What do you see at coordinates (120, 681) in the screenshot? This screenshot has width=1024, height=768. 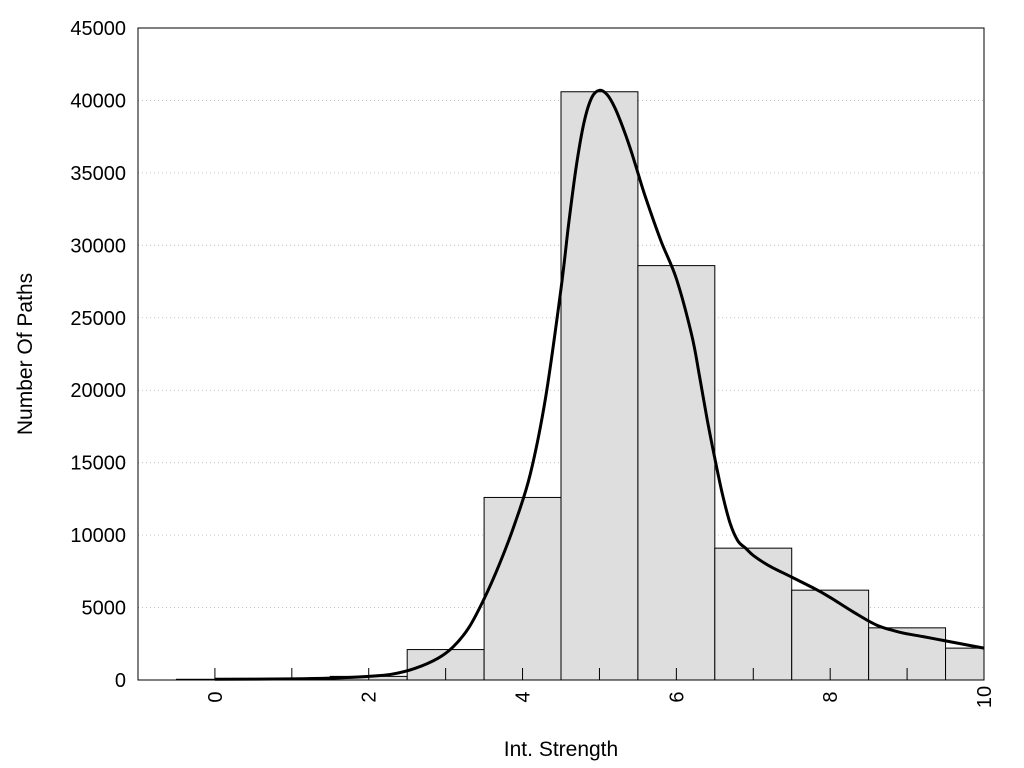 I see `y-tick-label: 0` at bounding box center [120, 681].